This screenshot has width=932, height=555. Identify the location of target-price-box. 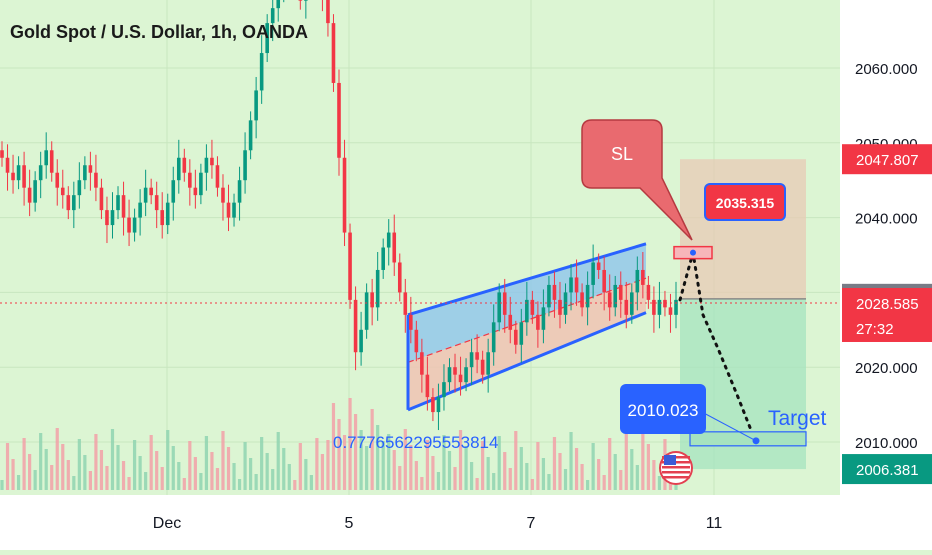
(663, 409).